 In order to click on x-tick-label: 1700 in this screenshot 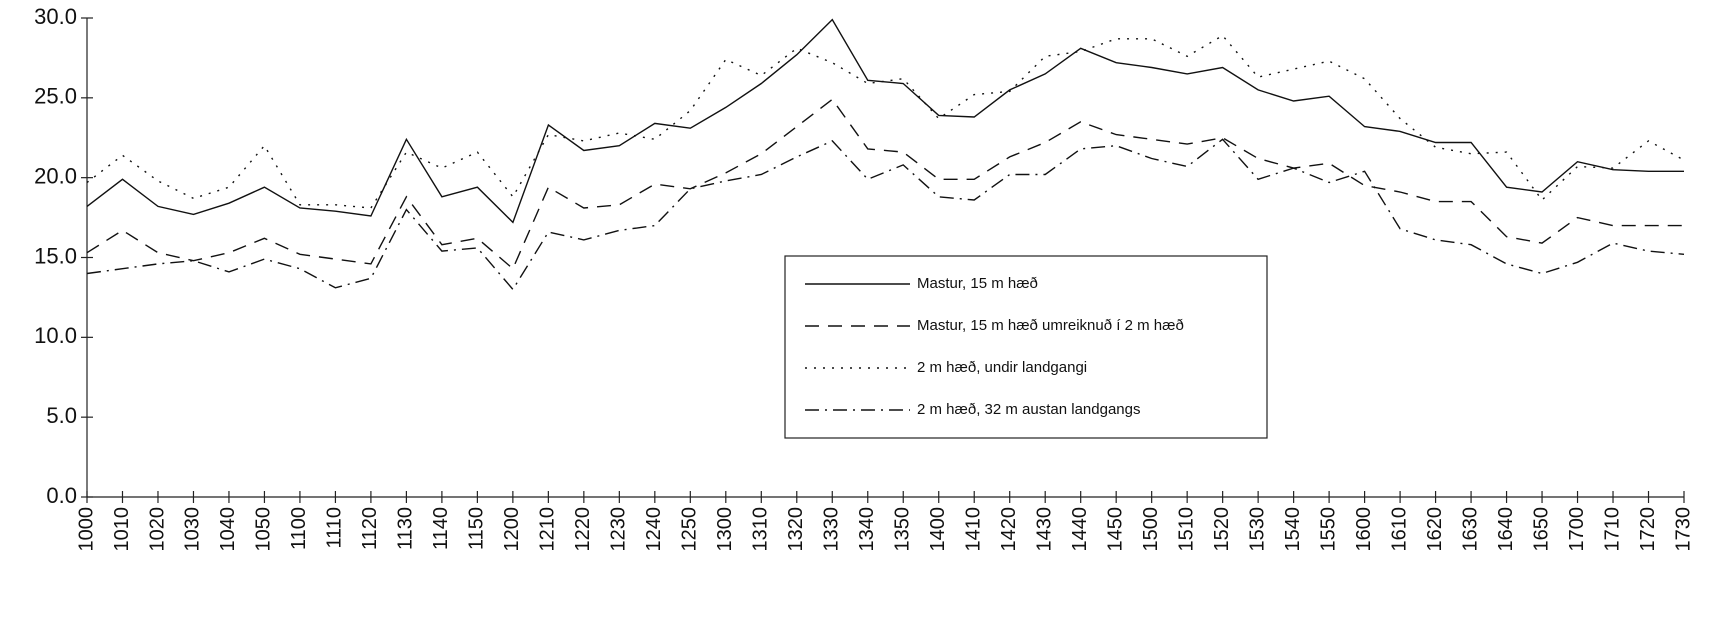, I will do `click(1577, 529)`.